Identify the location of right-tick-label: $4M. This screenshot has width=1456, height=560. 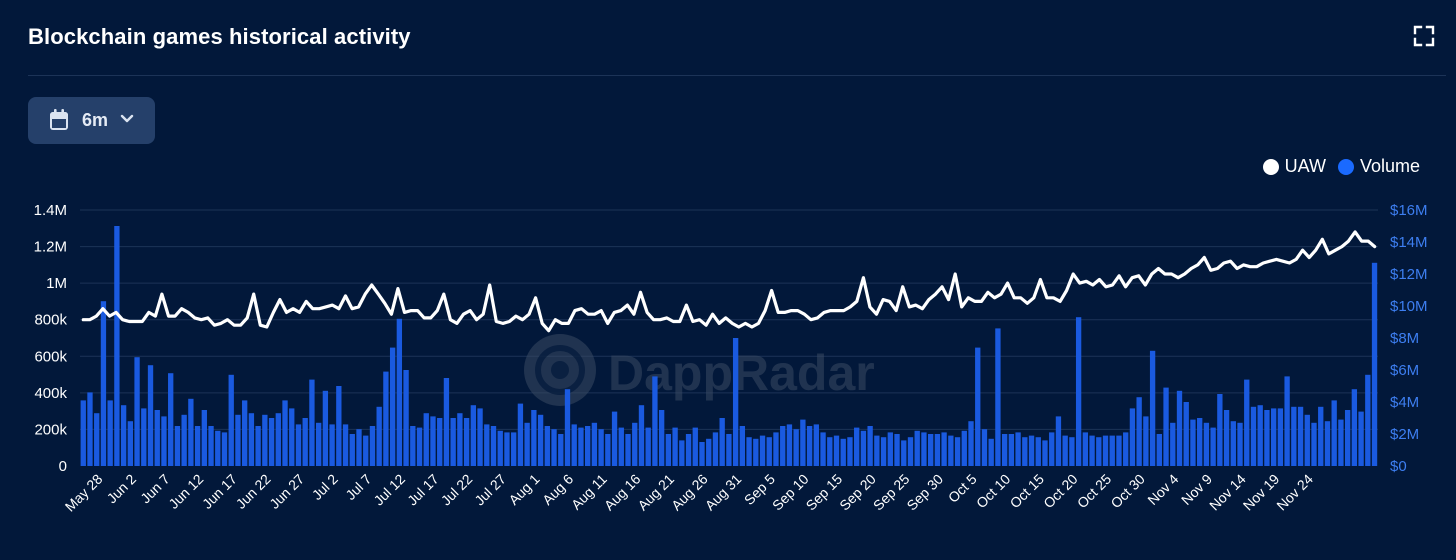
(1404, 402).